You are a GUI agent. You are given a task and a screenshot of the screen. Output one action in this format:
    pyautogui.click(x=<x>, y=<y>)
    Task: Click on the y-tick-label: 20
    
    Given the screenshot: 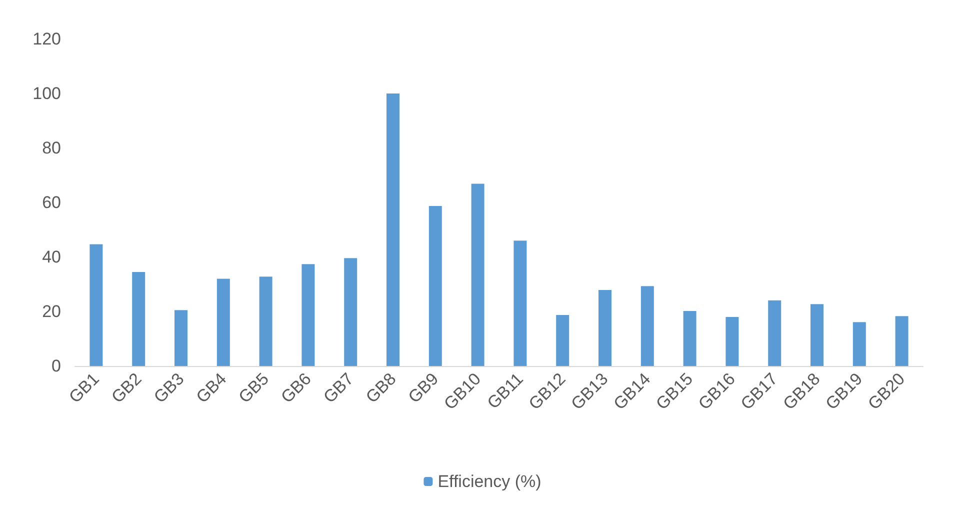 What is the action you would take?
    pyautogui.click(x=51, y=311)
    